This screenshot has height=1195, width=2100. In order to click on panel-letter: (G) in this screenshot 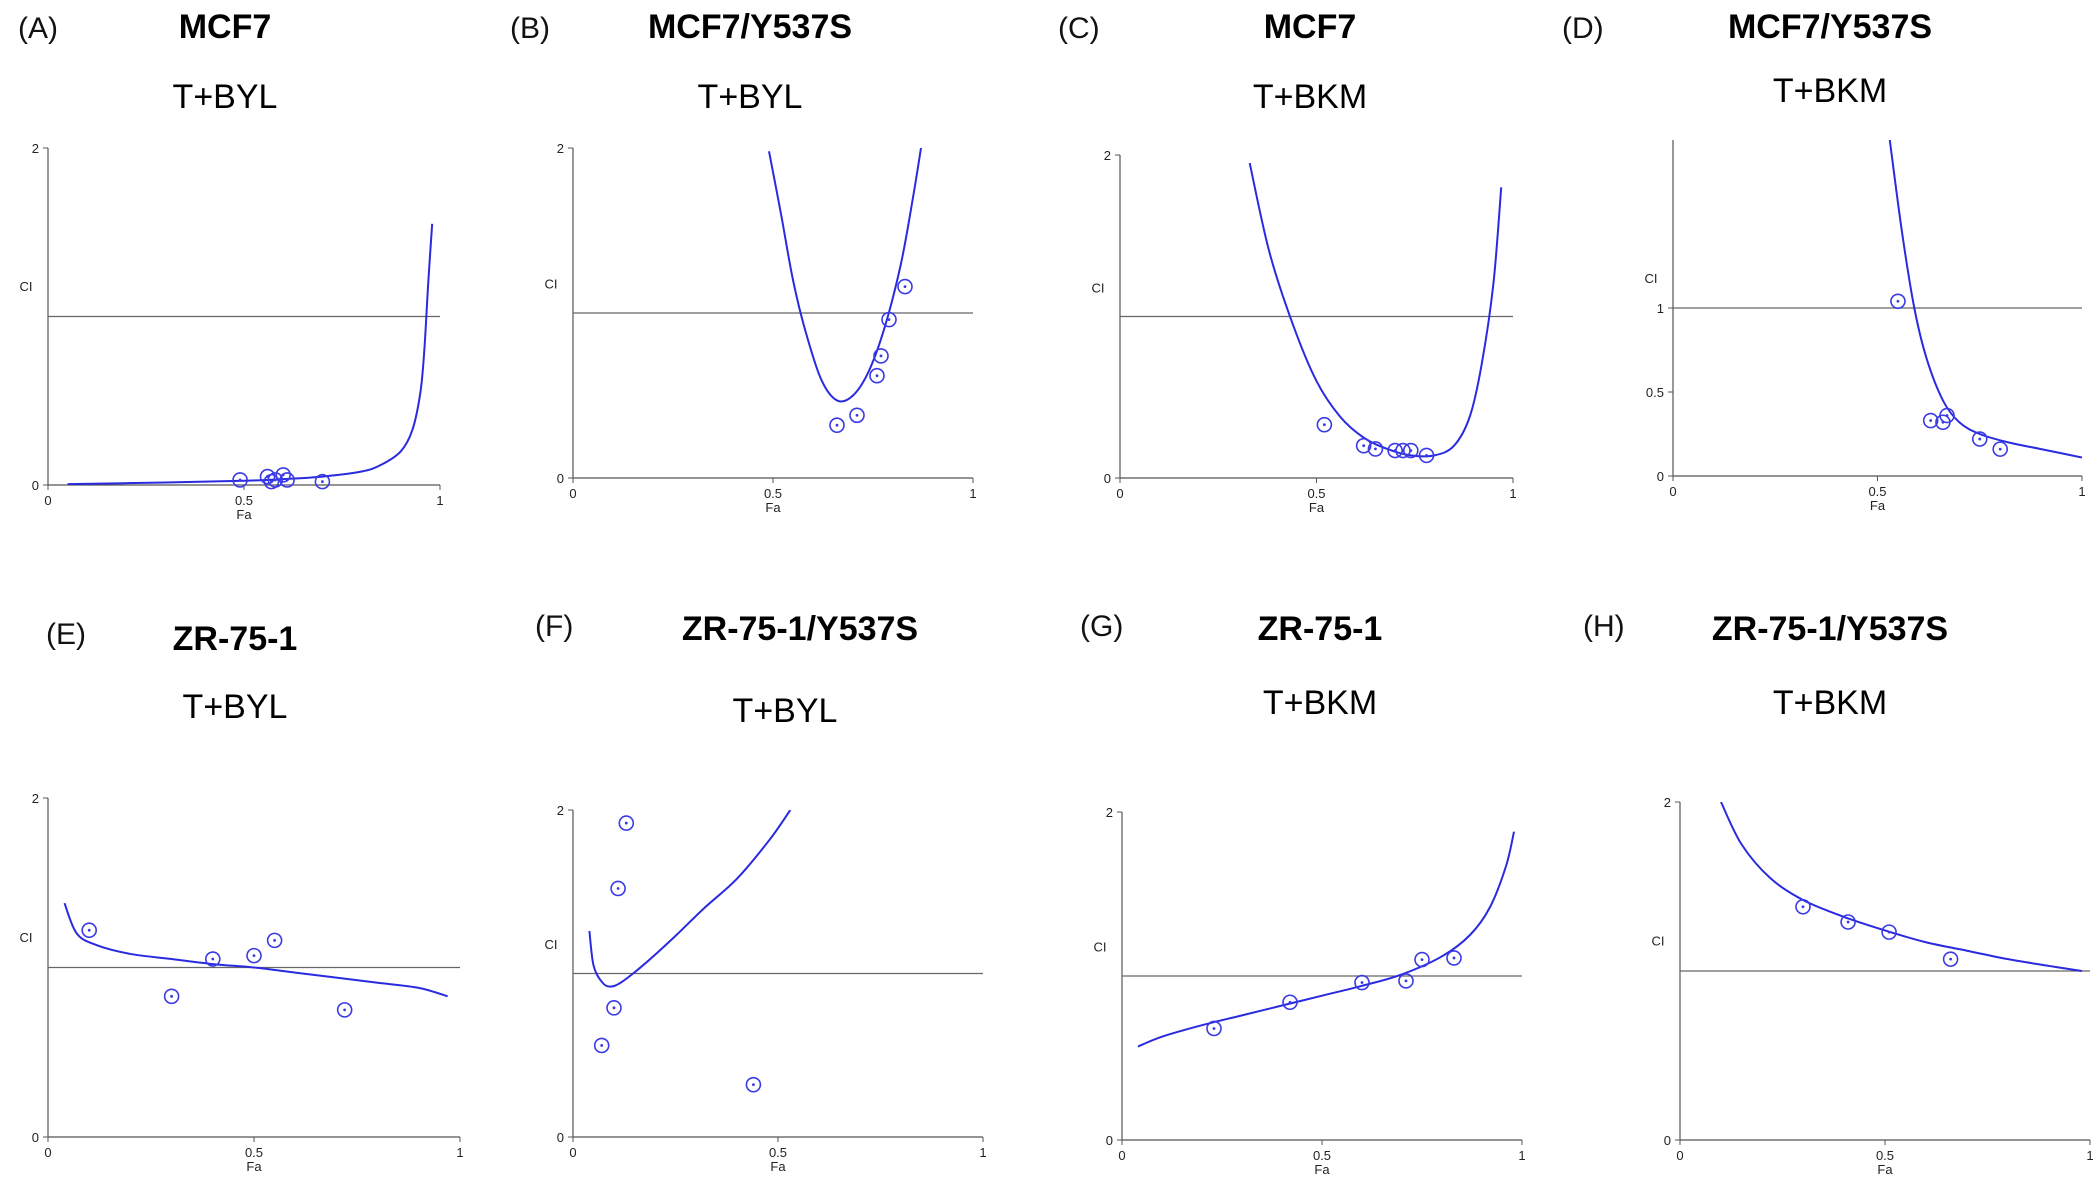, I will do `click(1102, 626)`.